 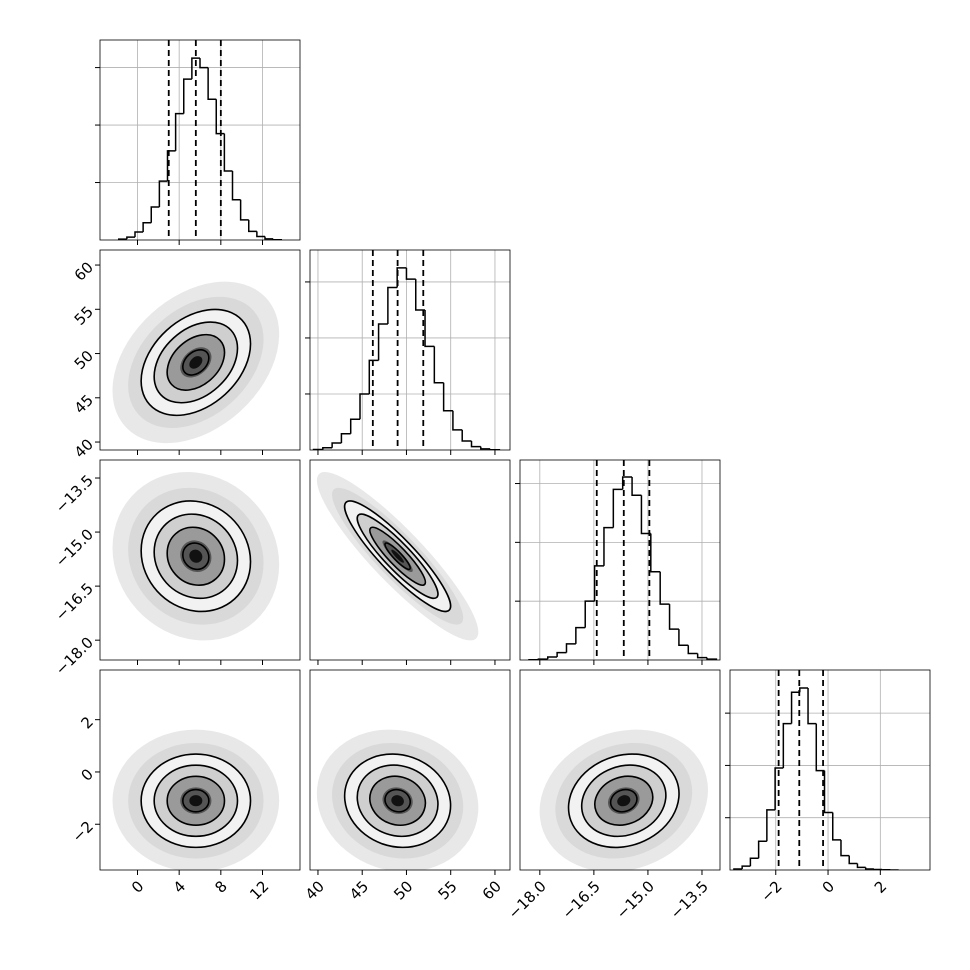 I want to click on x-tick-label: −2, so click(x=771, y=891).